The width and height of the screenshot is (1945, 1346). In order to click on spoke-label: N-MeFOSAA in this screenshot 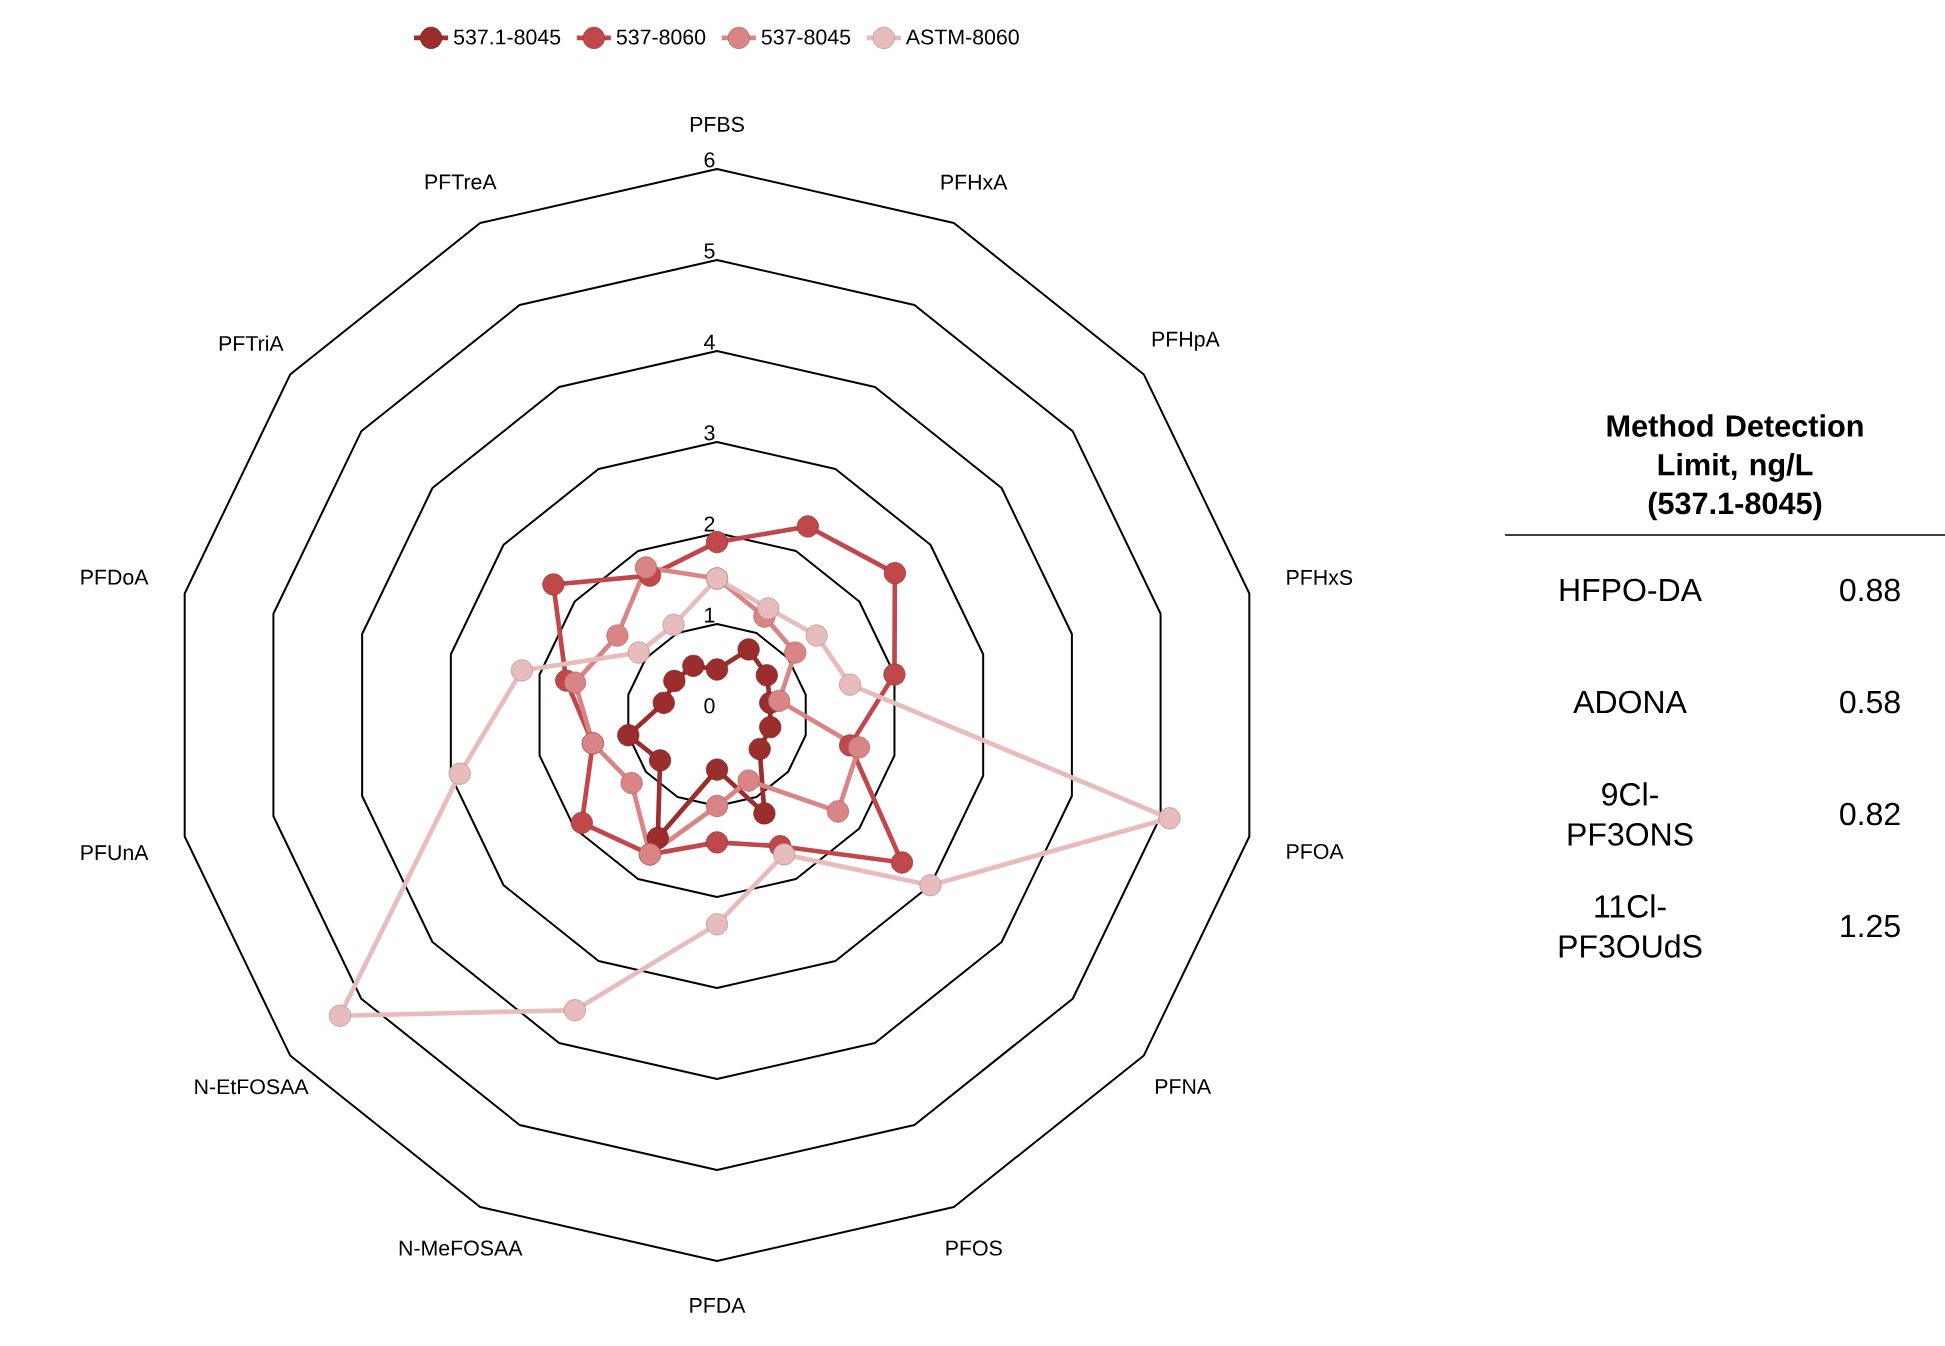, I will do `click(461, 1248)`.